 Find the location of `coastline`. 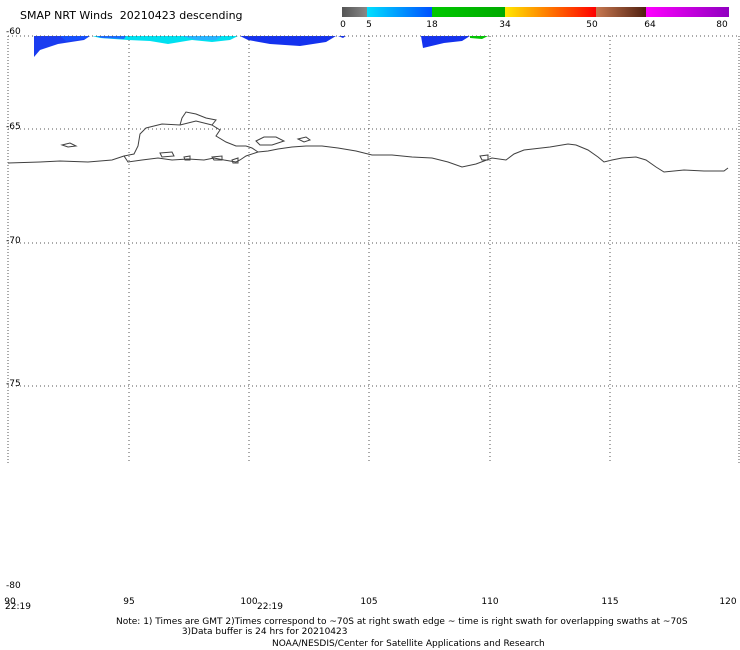

coastline is located at coordinates (368, 158).